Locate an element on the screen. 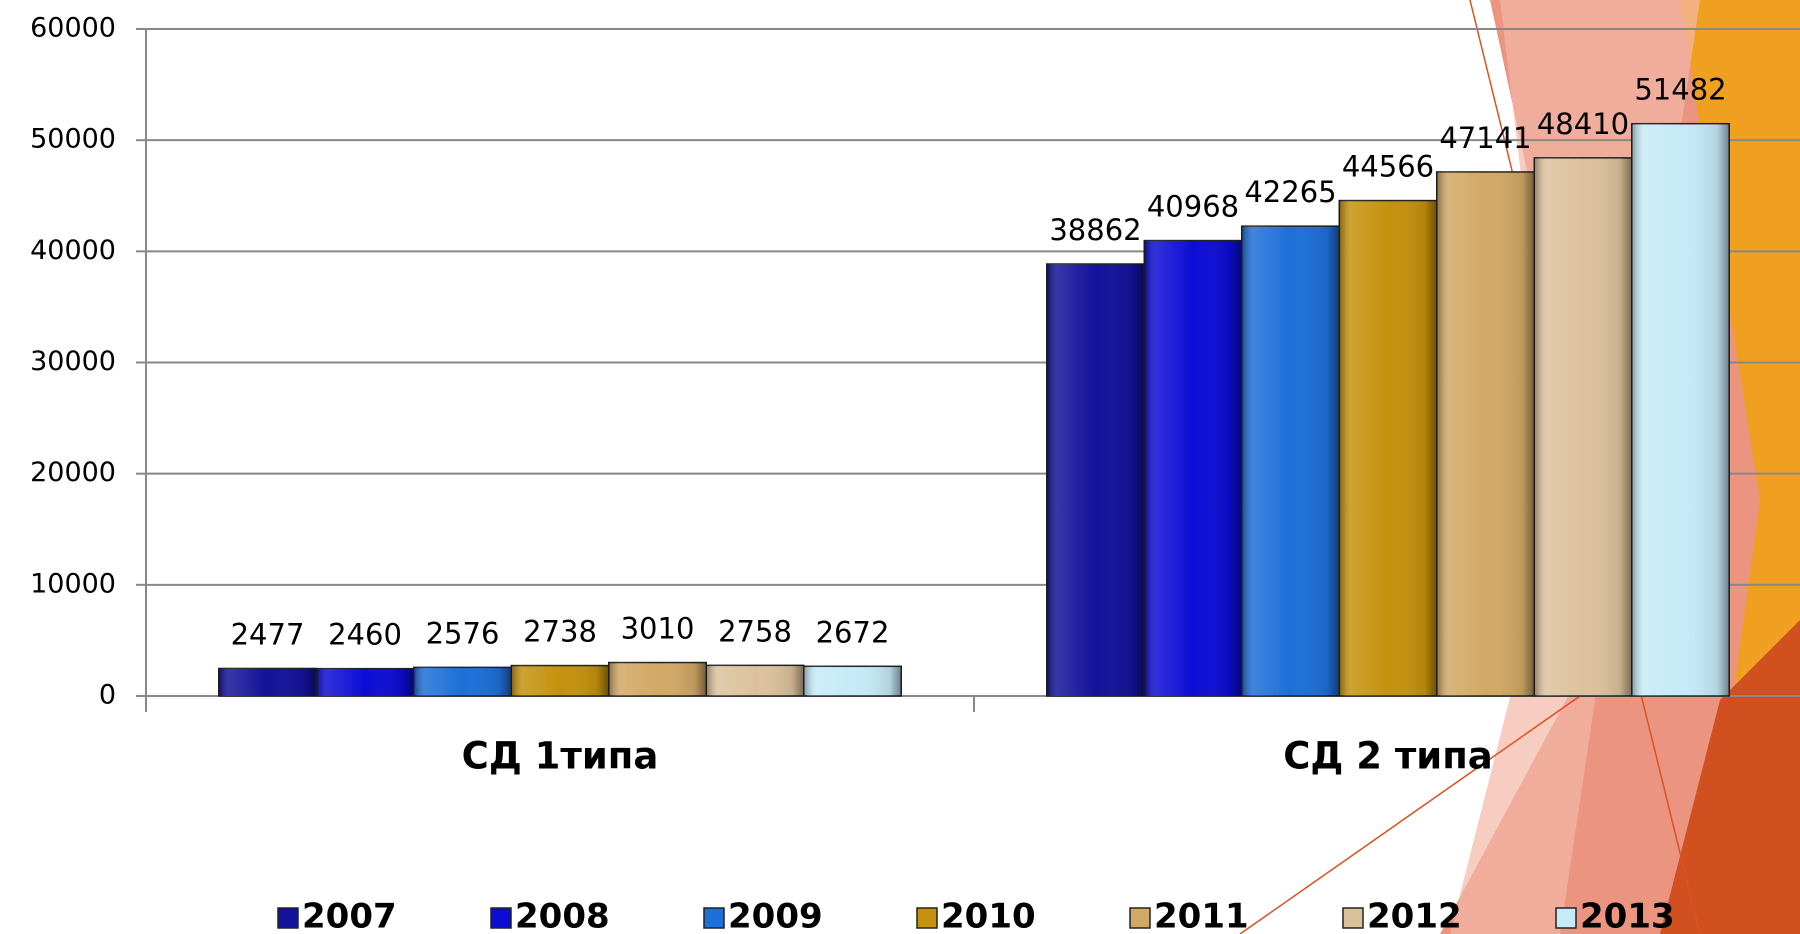 Image resolution: width=1800 pixels, height=934 pixels. value-label: 3010 is located at coordinates (658, 629).